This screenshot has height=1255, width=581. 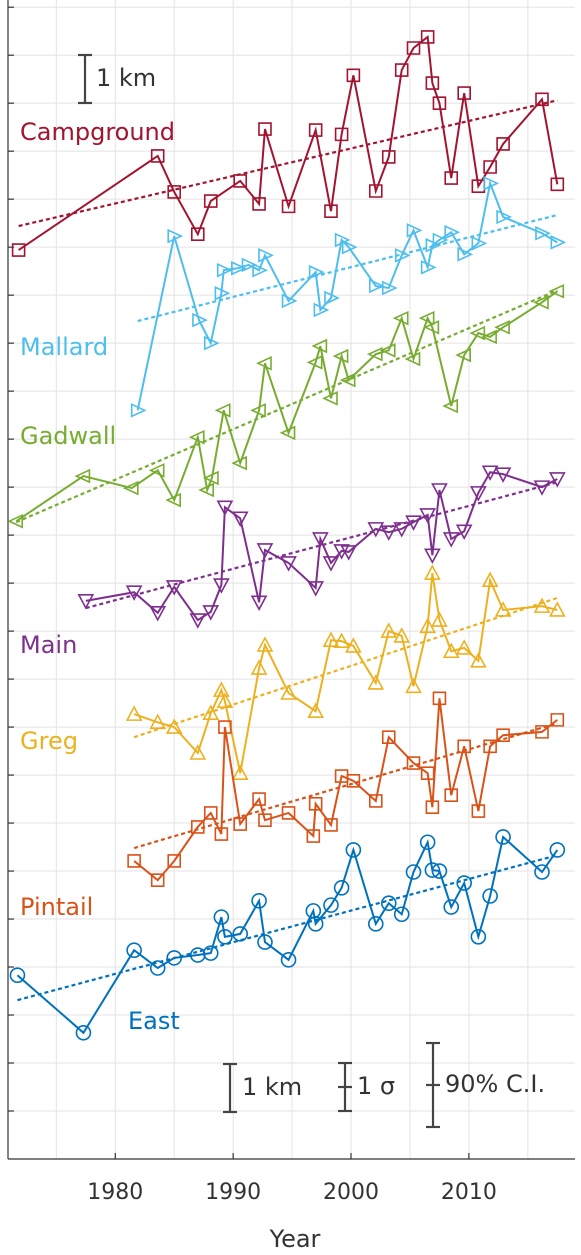 I want to click on series-label: East, so click(x=154, y=1021).